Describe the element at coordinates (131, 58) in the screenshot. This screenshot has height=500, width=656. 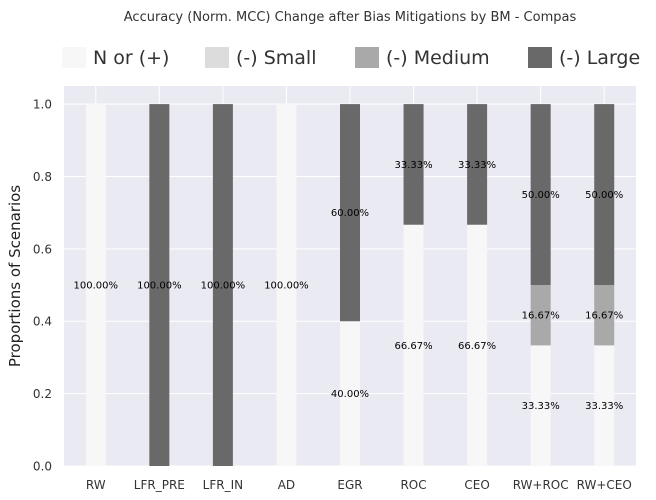
I see `legend-label: N or (+)` at that location.